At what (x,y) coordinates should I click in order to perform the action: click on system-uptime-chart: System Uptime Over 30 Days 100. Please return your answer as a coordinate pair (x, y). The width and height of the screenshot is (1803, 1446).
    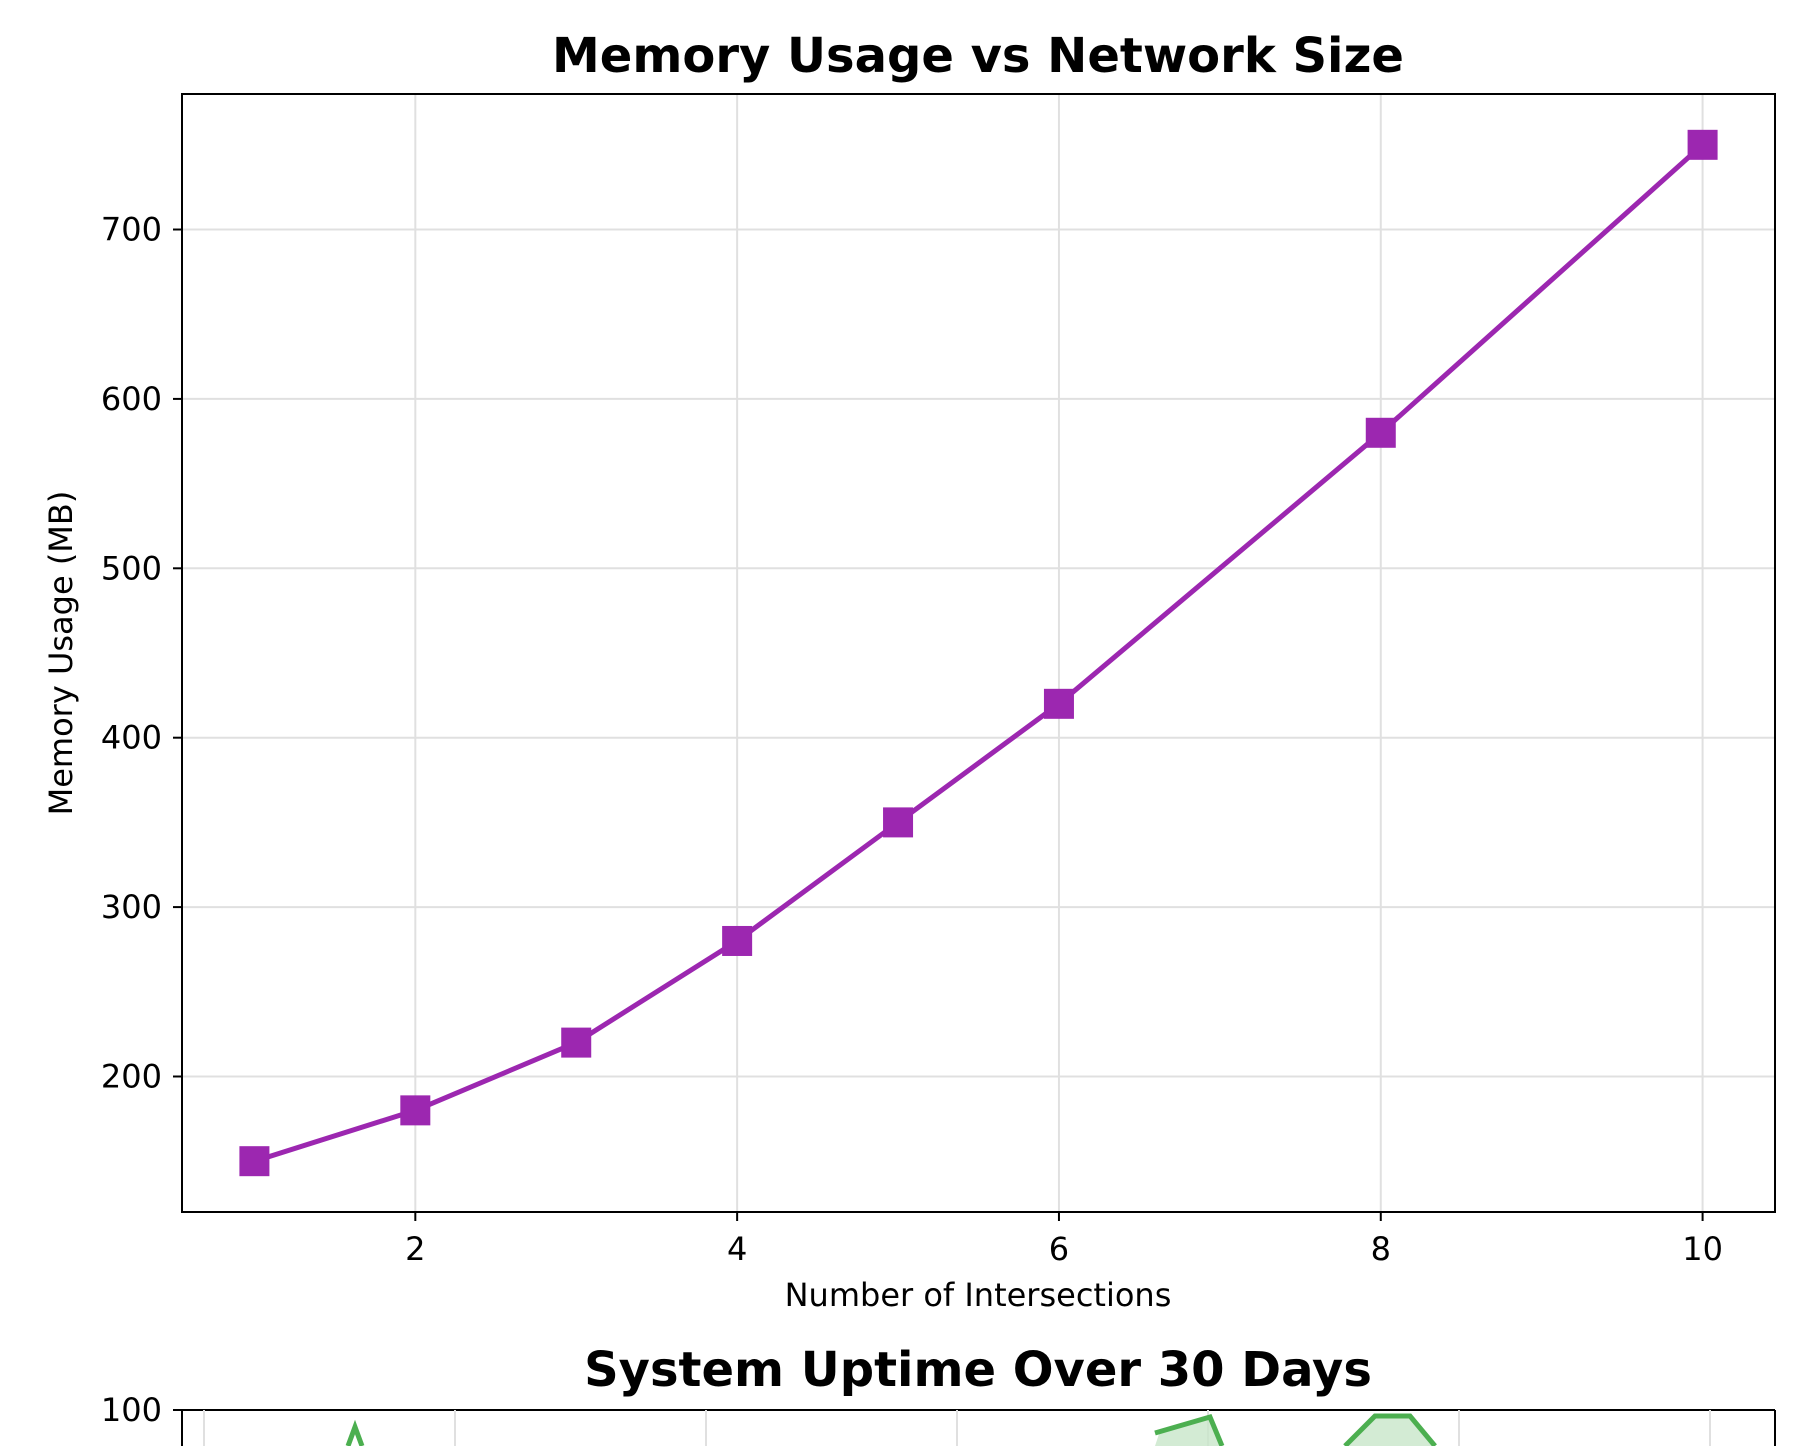
    Looking at the image, I should click on (938, 1394).